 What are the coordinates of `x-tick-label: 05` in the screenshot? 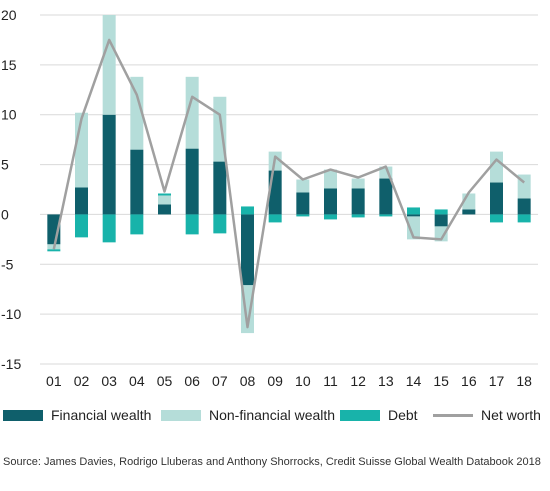 It's located at (165, 381).